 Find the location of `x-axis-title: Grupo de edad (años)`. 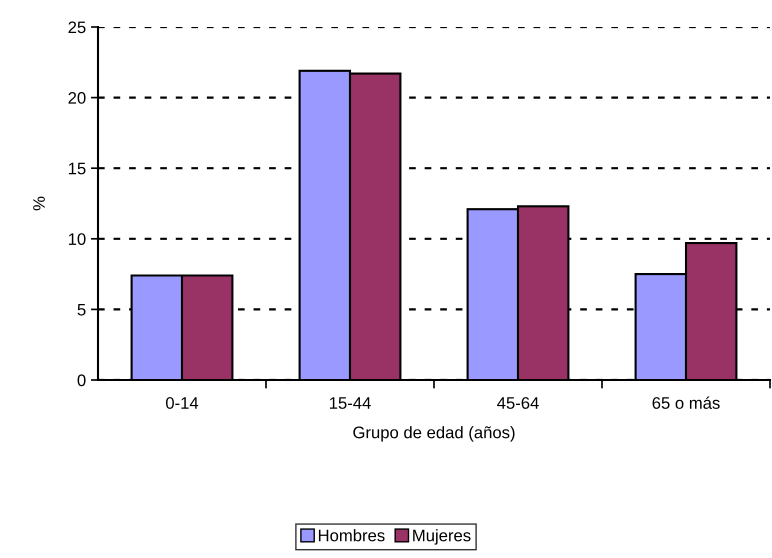

x-axis-title: Grupo de edad (años) is located at coordinates (434, 434).